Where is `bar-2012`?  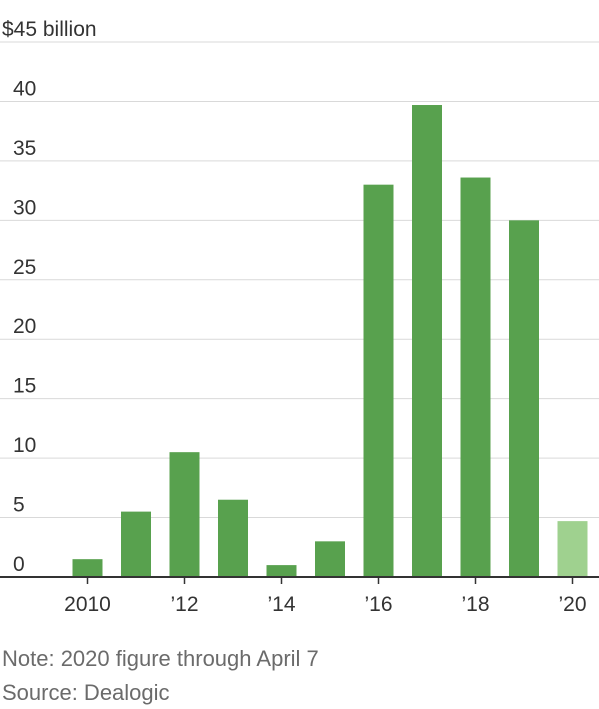 bar-2012 is located at coordinates (184, 514).